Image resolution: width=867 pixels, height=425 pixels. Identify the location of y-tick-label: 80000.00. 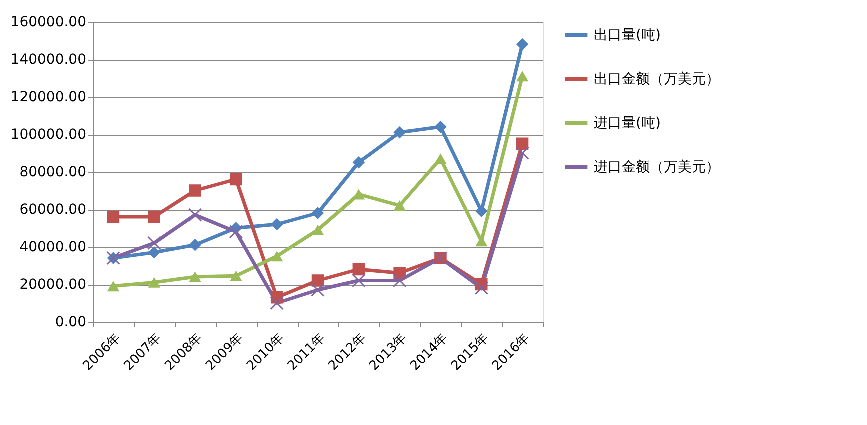
(53, 172).